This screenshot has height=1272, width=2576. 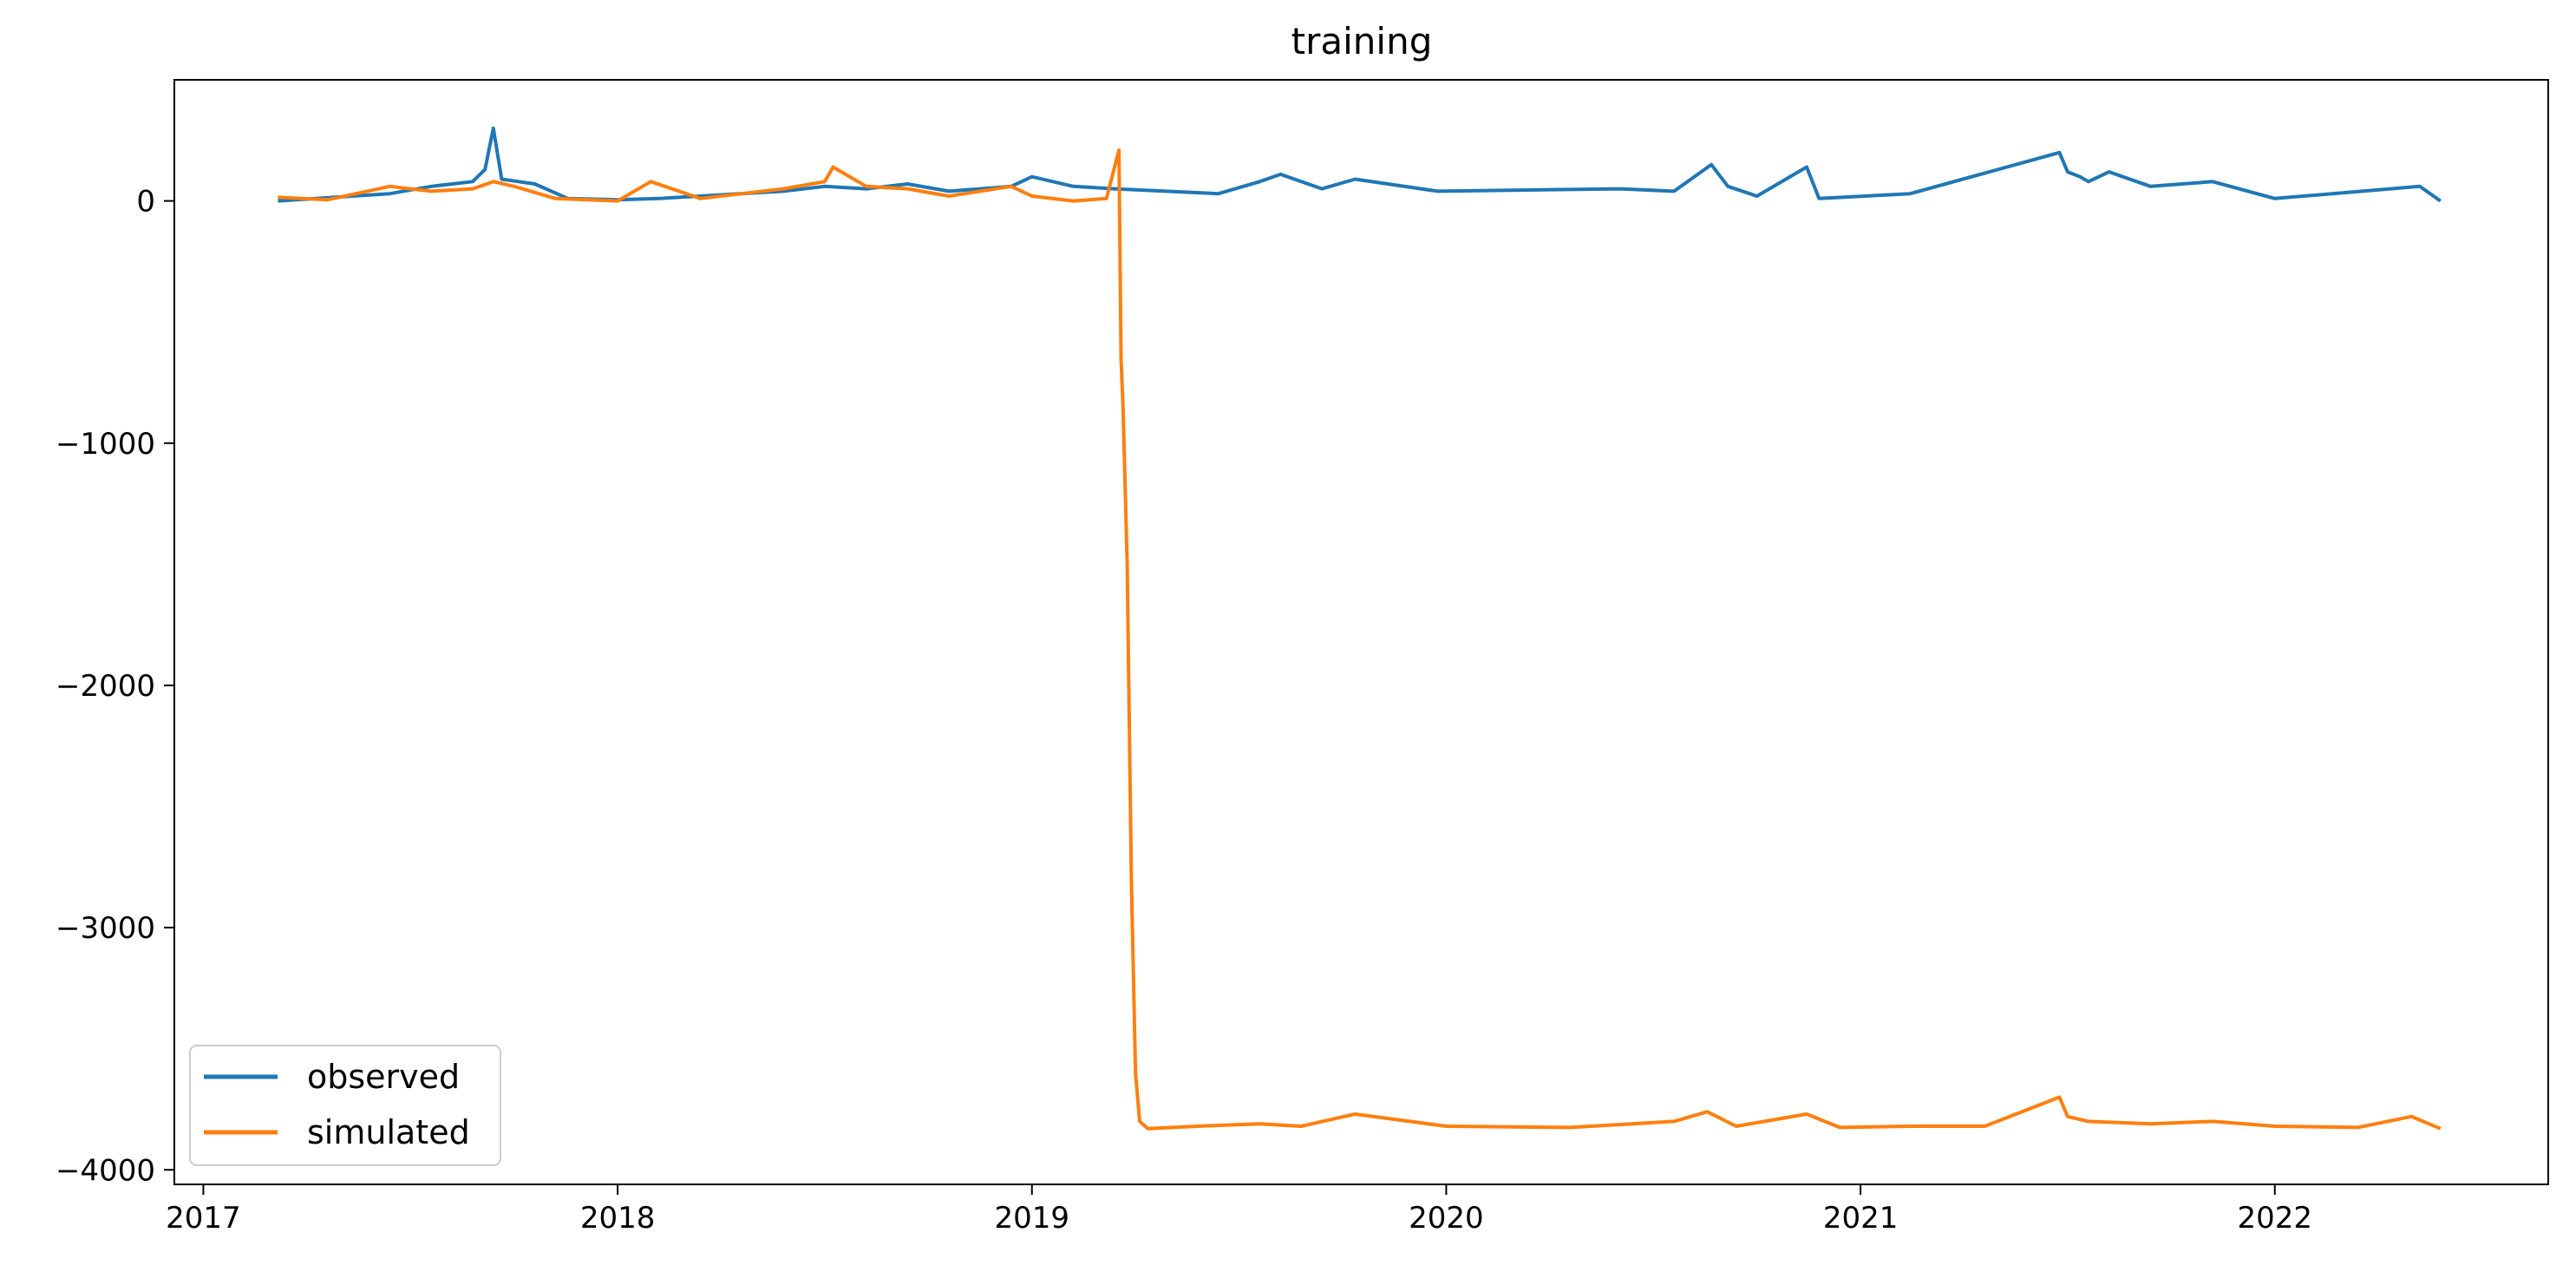 What do you see at coordinates (105, 686) in the screenshot?
I see `y-tick-label: −2000` at bounding box center [105, 686].